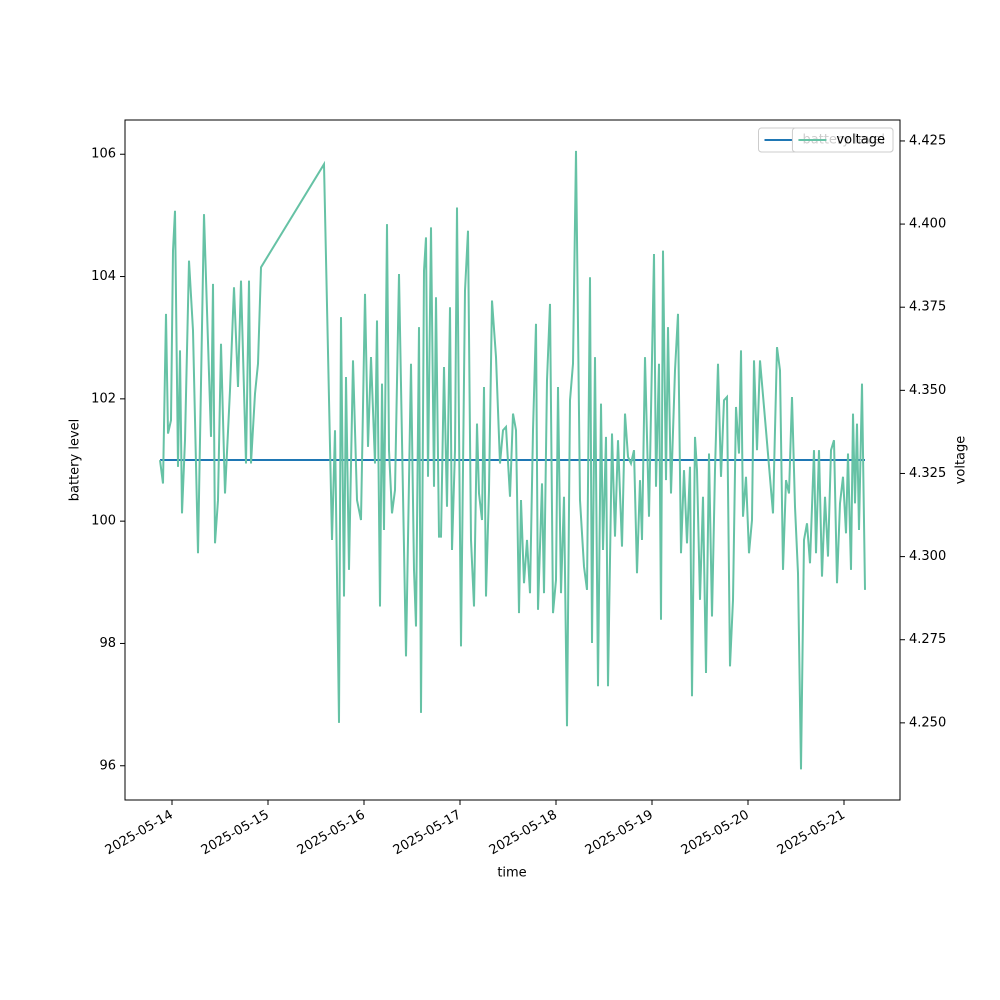 This screenshot has height=1000, width=1000. What do you see at coordinates (927, 639) in the screenshot?
I see `y2-tick-label: 4.275` at bounding box center [927, 639].